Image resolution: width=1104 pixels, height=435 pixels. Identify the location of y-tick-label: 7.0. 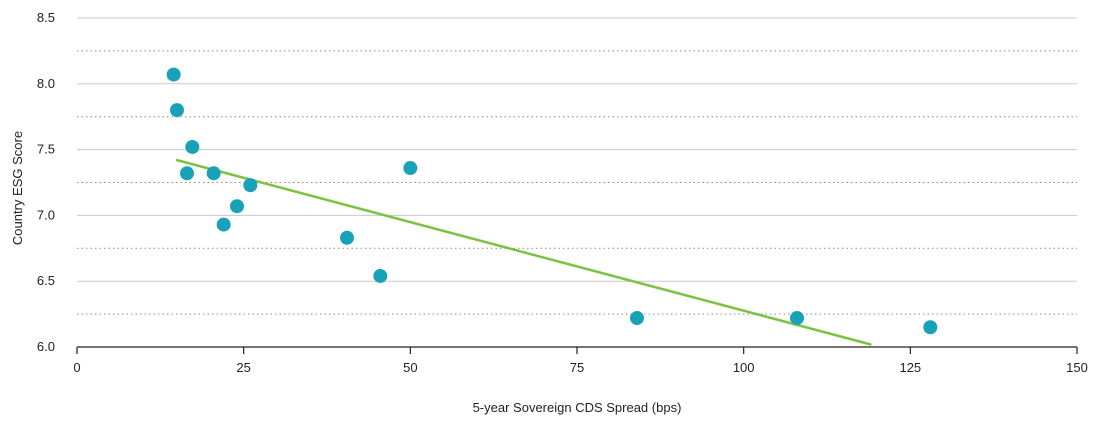
(46, 214).